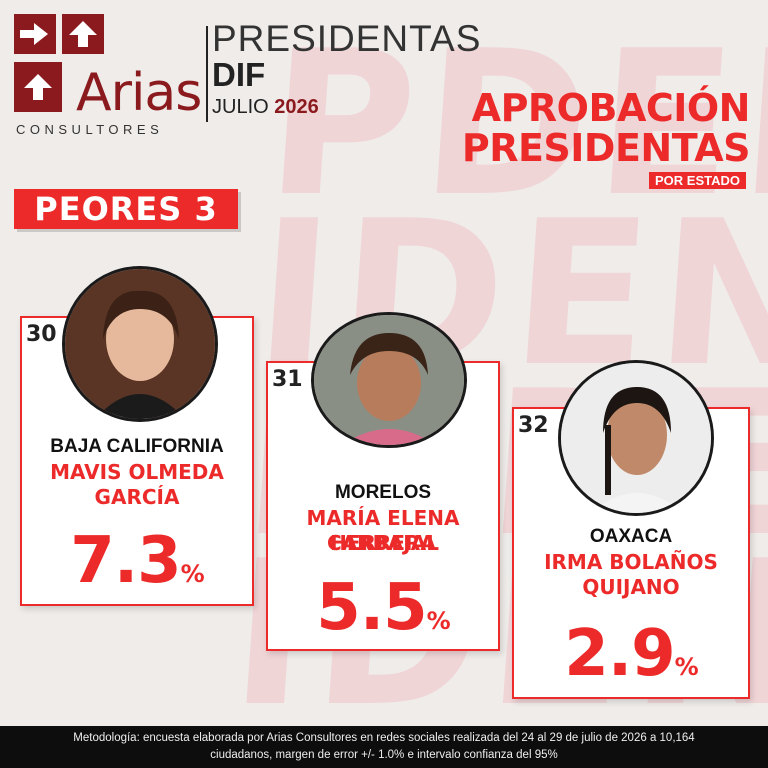  Describe the element at coordinates (137, 484) in the screenshot. I see `person-name: MAVIS OLMEDA GARCÍA` at that location.